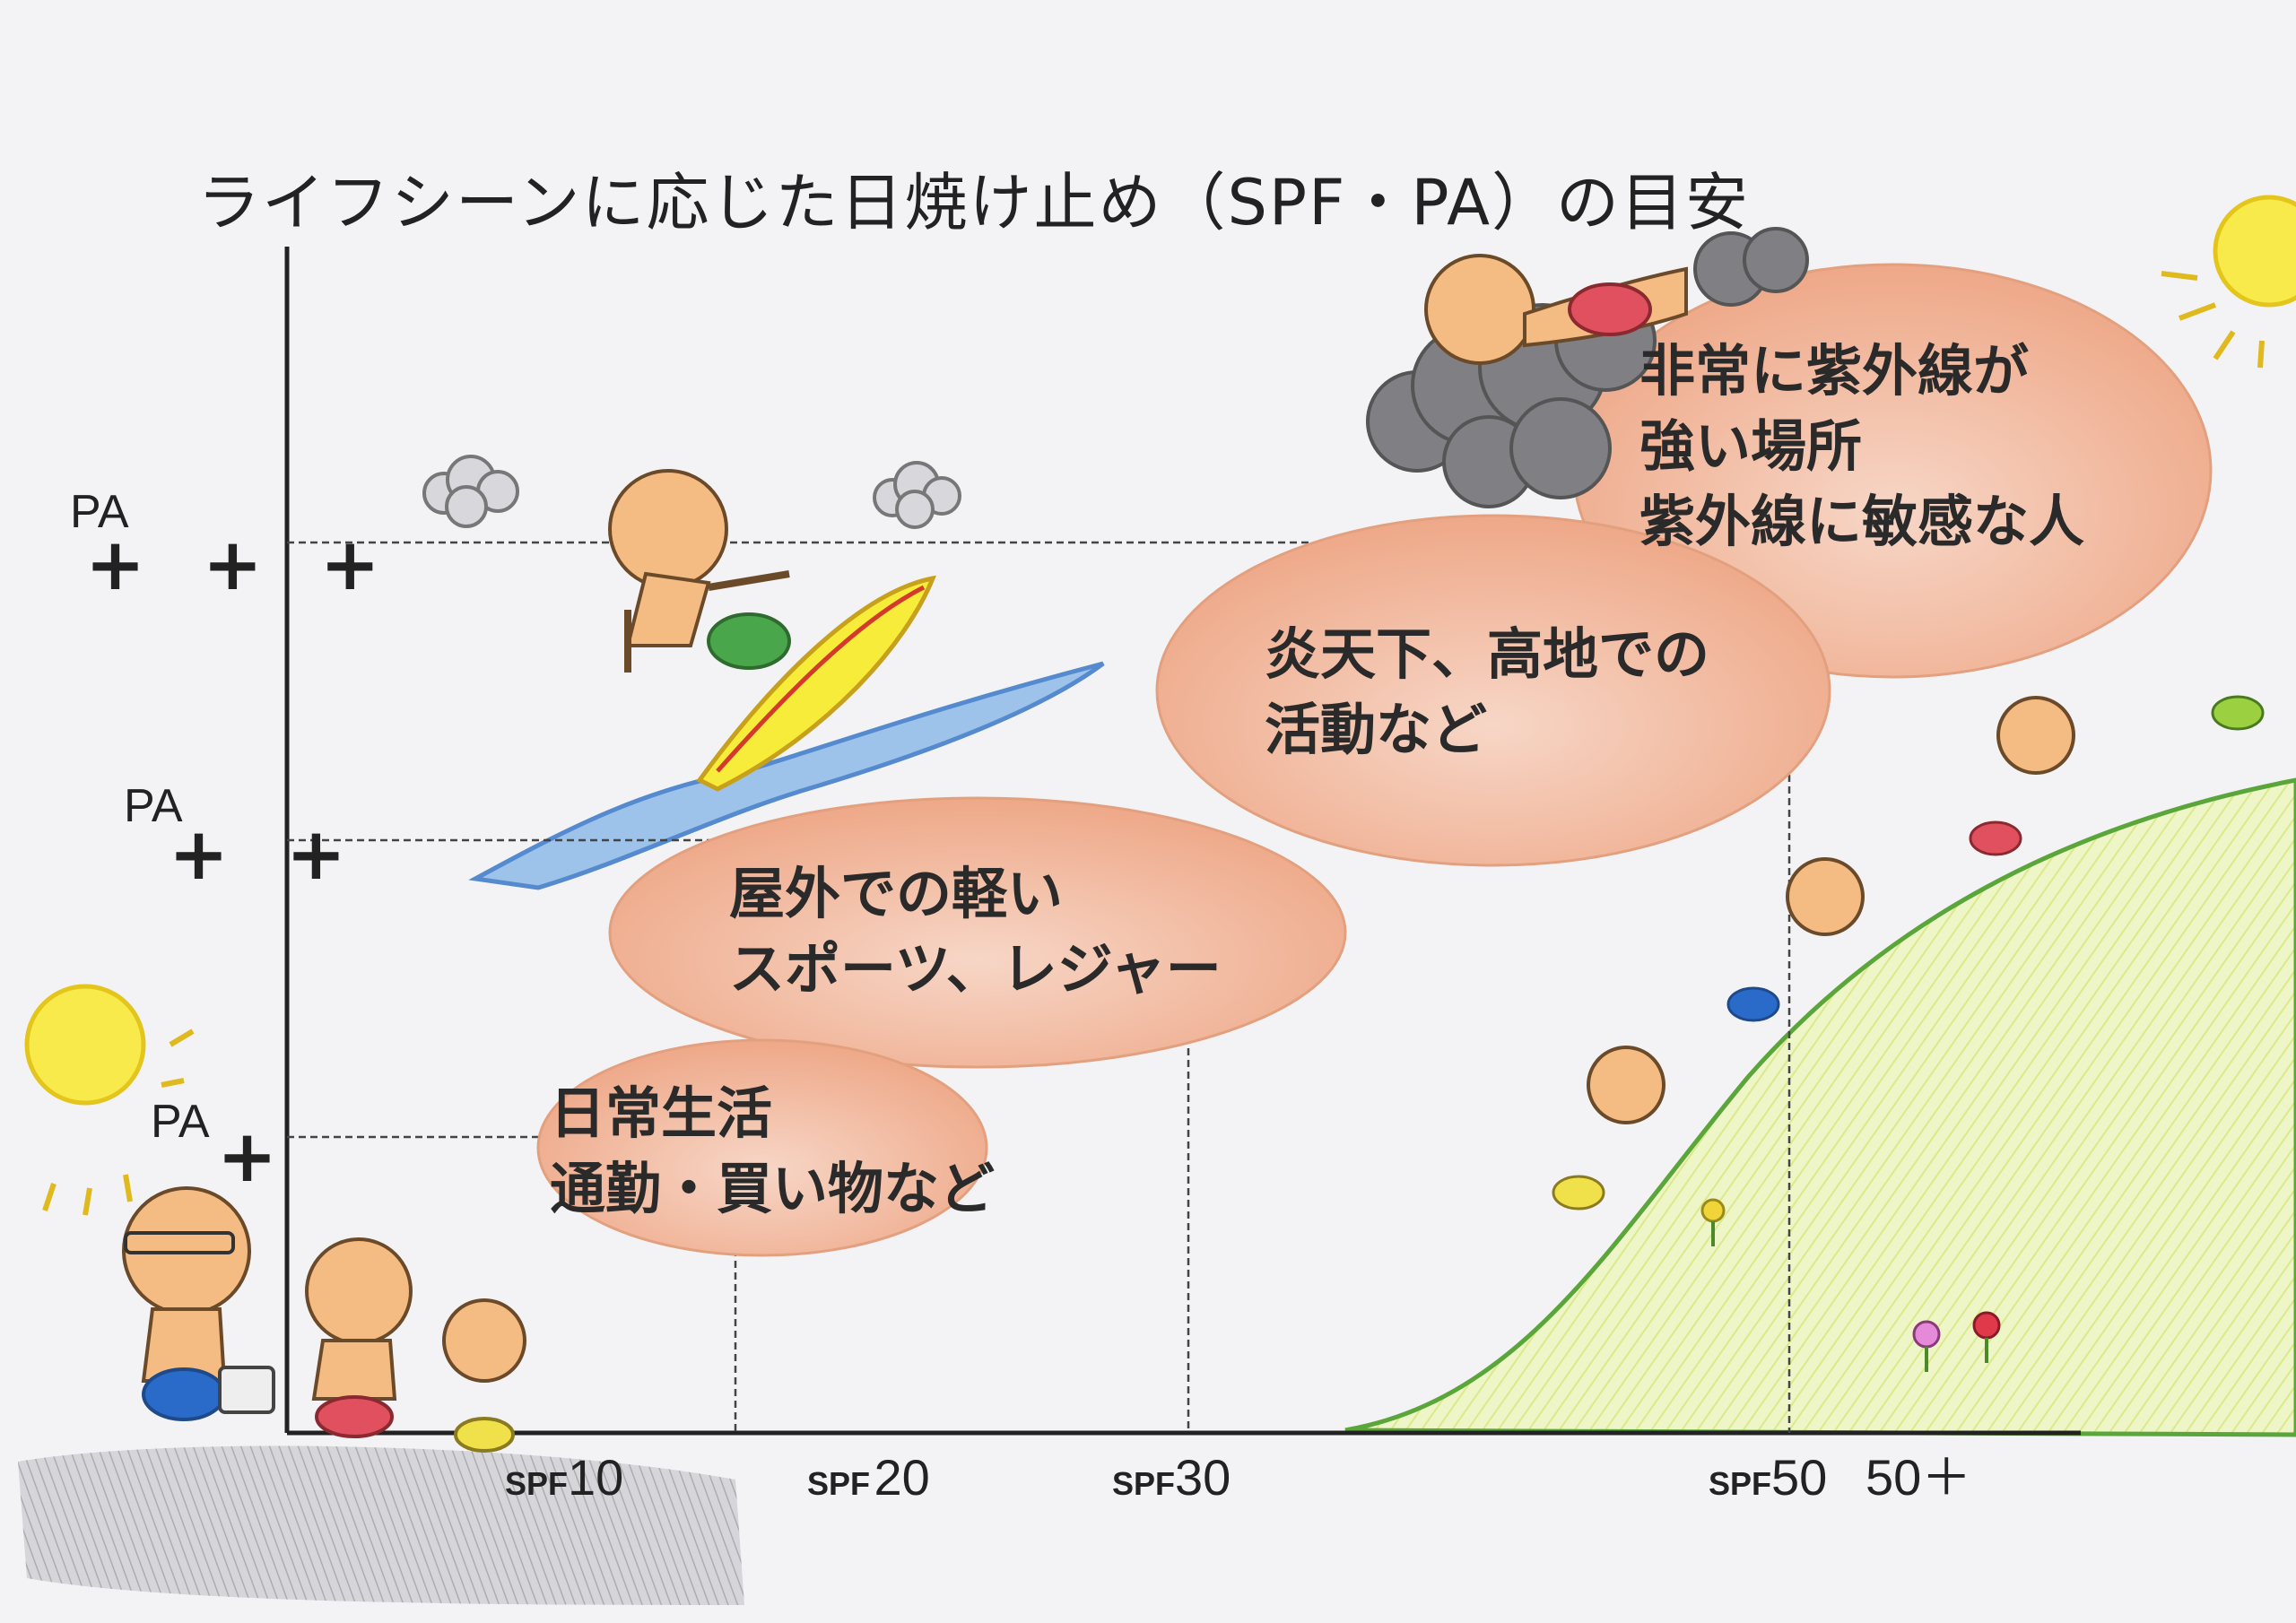 The width and height of the screenshot is (2296, 1623). What do you see at coordinates (1799, 1477) in the screenshot?
I see `spf-value: 50` at bounding box center [1799, 1477].